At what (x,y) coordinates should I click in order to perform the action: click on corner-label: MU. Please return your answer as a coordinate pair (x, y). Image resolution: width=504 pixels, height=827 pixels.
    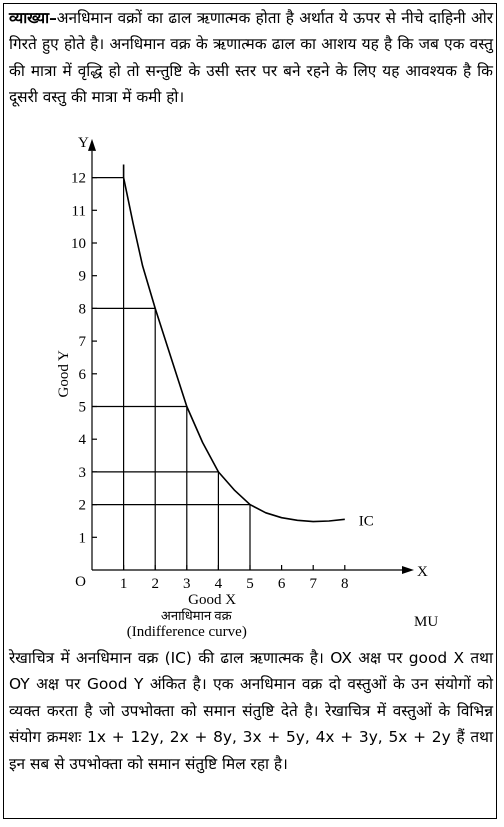
    Looking at the image, I should click on (426, 622).